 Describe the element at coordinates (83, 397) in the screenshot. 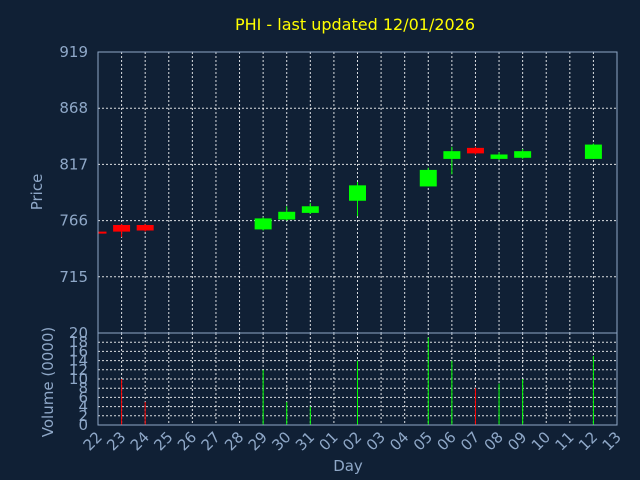

I see `volume-tick-label: 6` at that location.